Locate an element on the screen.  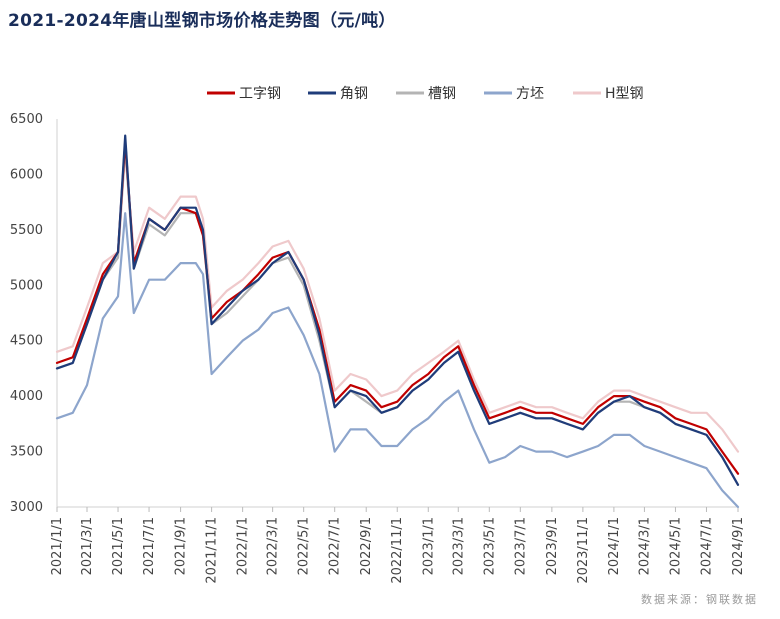
y-tick-label: 5500 is located at coordinates (26, 230).